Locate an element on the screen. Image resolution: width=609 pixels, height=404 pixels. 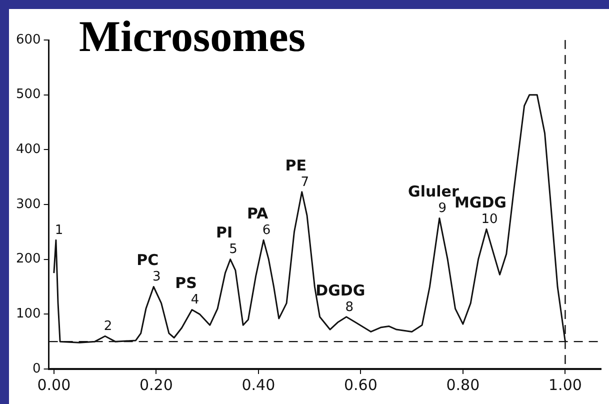
annotation: DGDG is located at coordinates (341, 290).